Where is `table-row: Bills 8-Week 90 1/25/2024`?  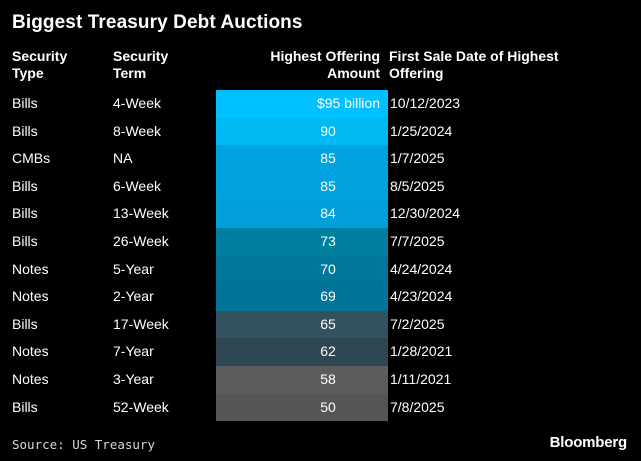 table-row: Bills 8-Week 90 1/25/2024 is located at coordinates (320, 131).